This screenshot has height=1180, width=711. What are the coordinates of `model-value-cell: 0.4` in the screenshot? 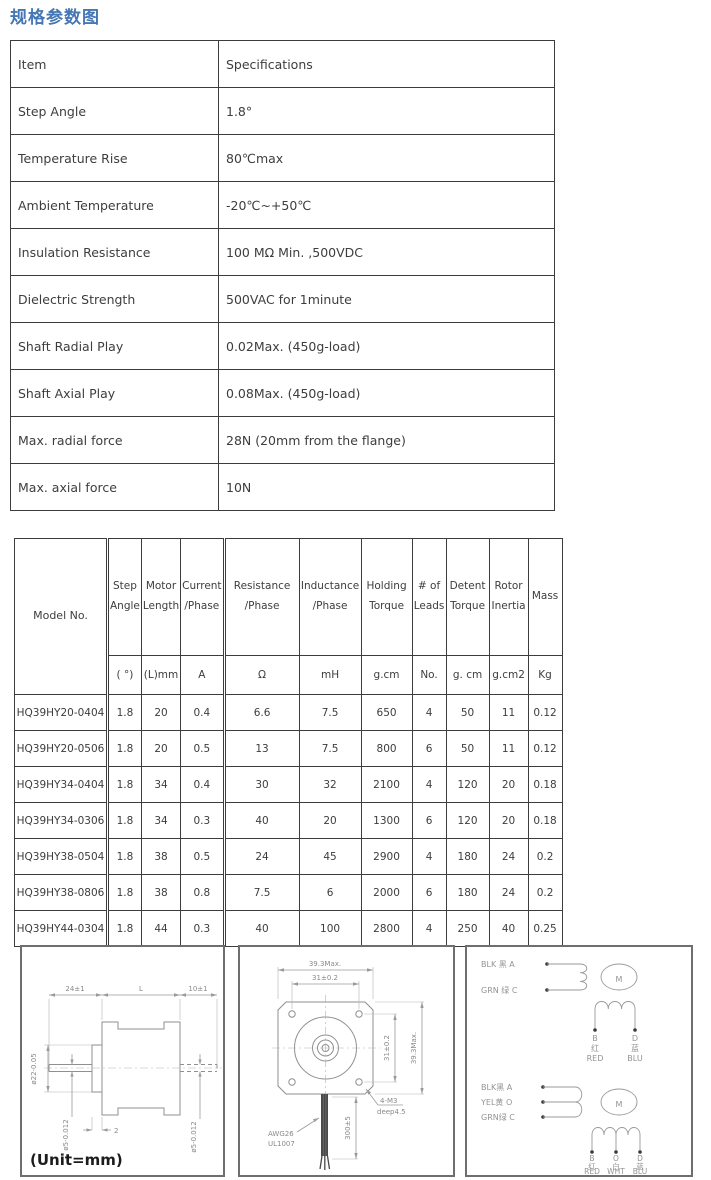 It's located at (202, 784).